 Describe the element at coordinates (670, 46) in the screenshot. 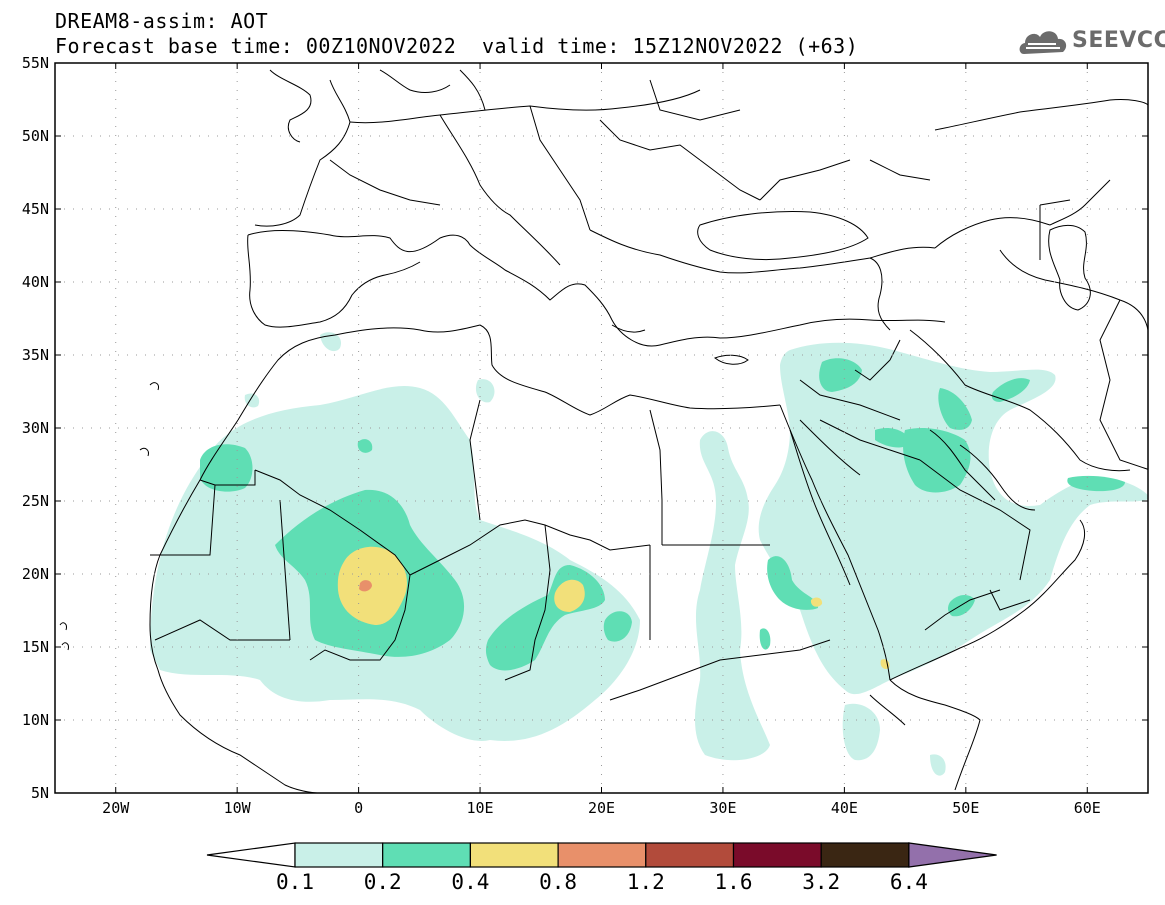

I see `valid-time: valid time: 15Z12NOV2022 (+63)` at that location.